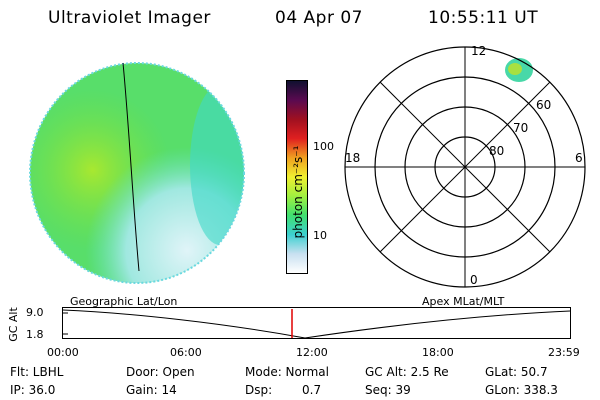  I want to click on mlt-label-0: 0, so click(474, 280).